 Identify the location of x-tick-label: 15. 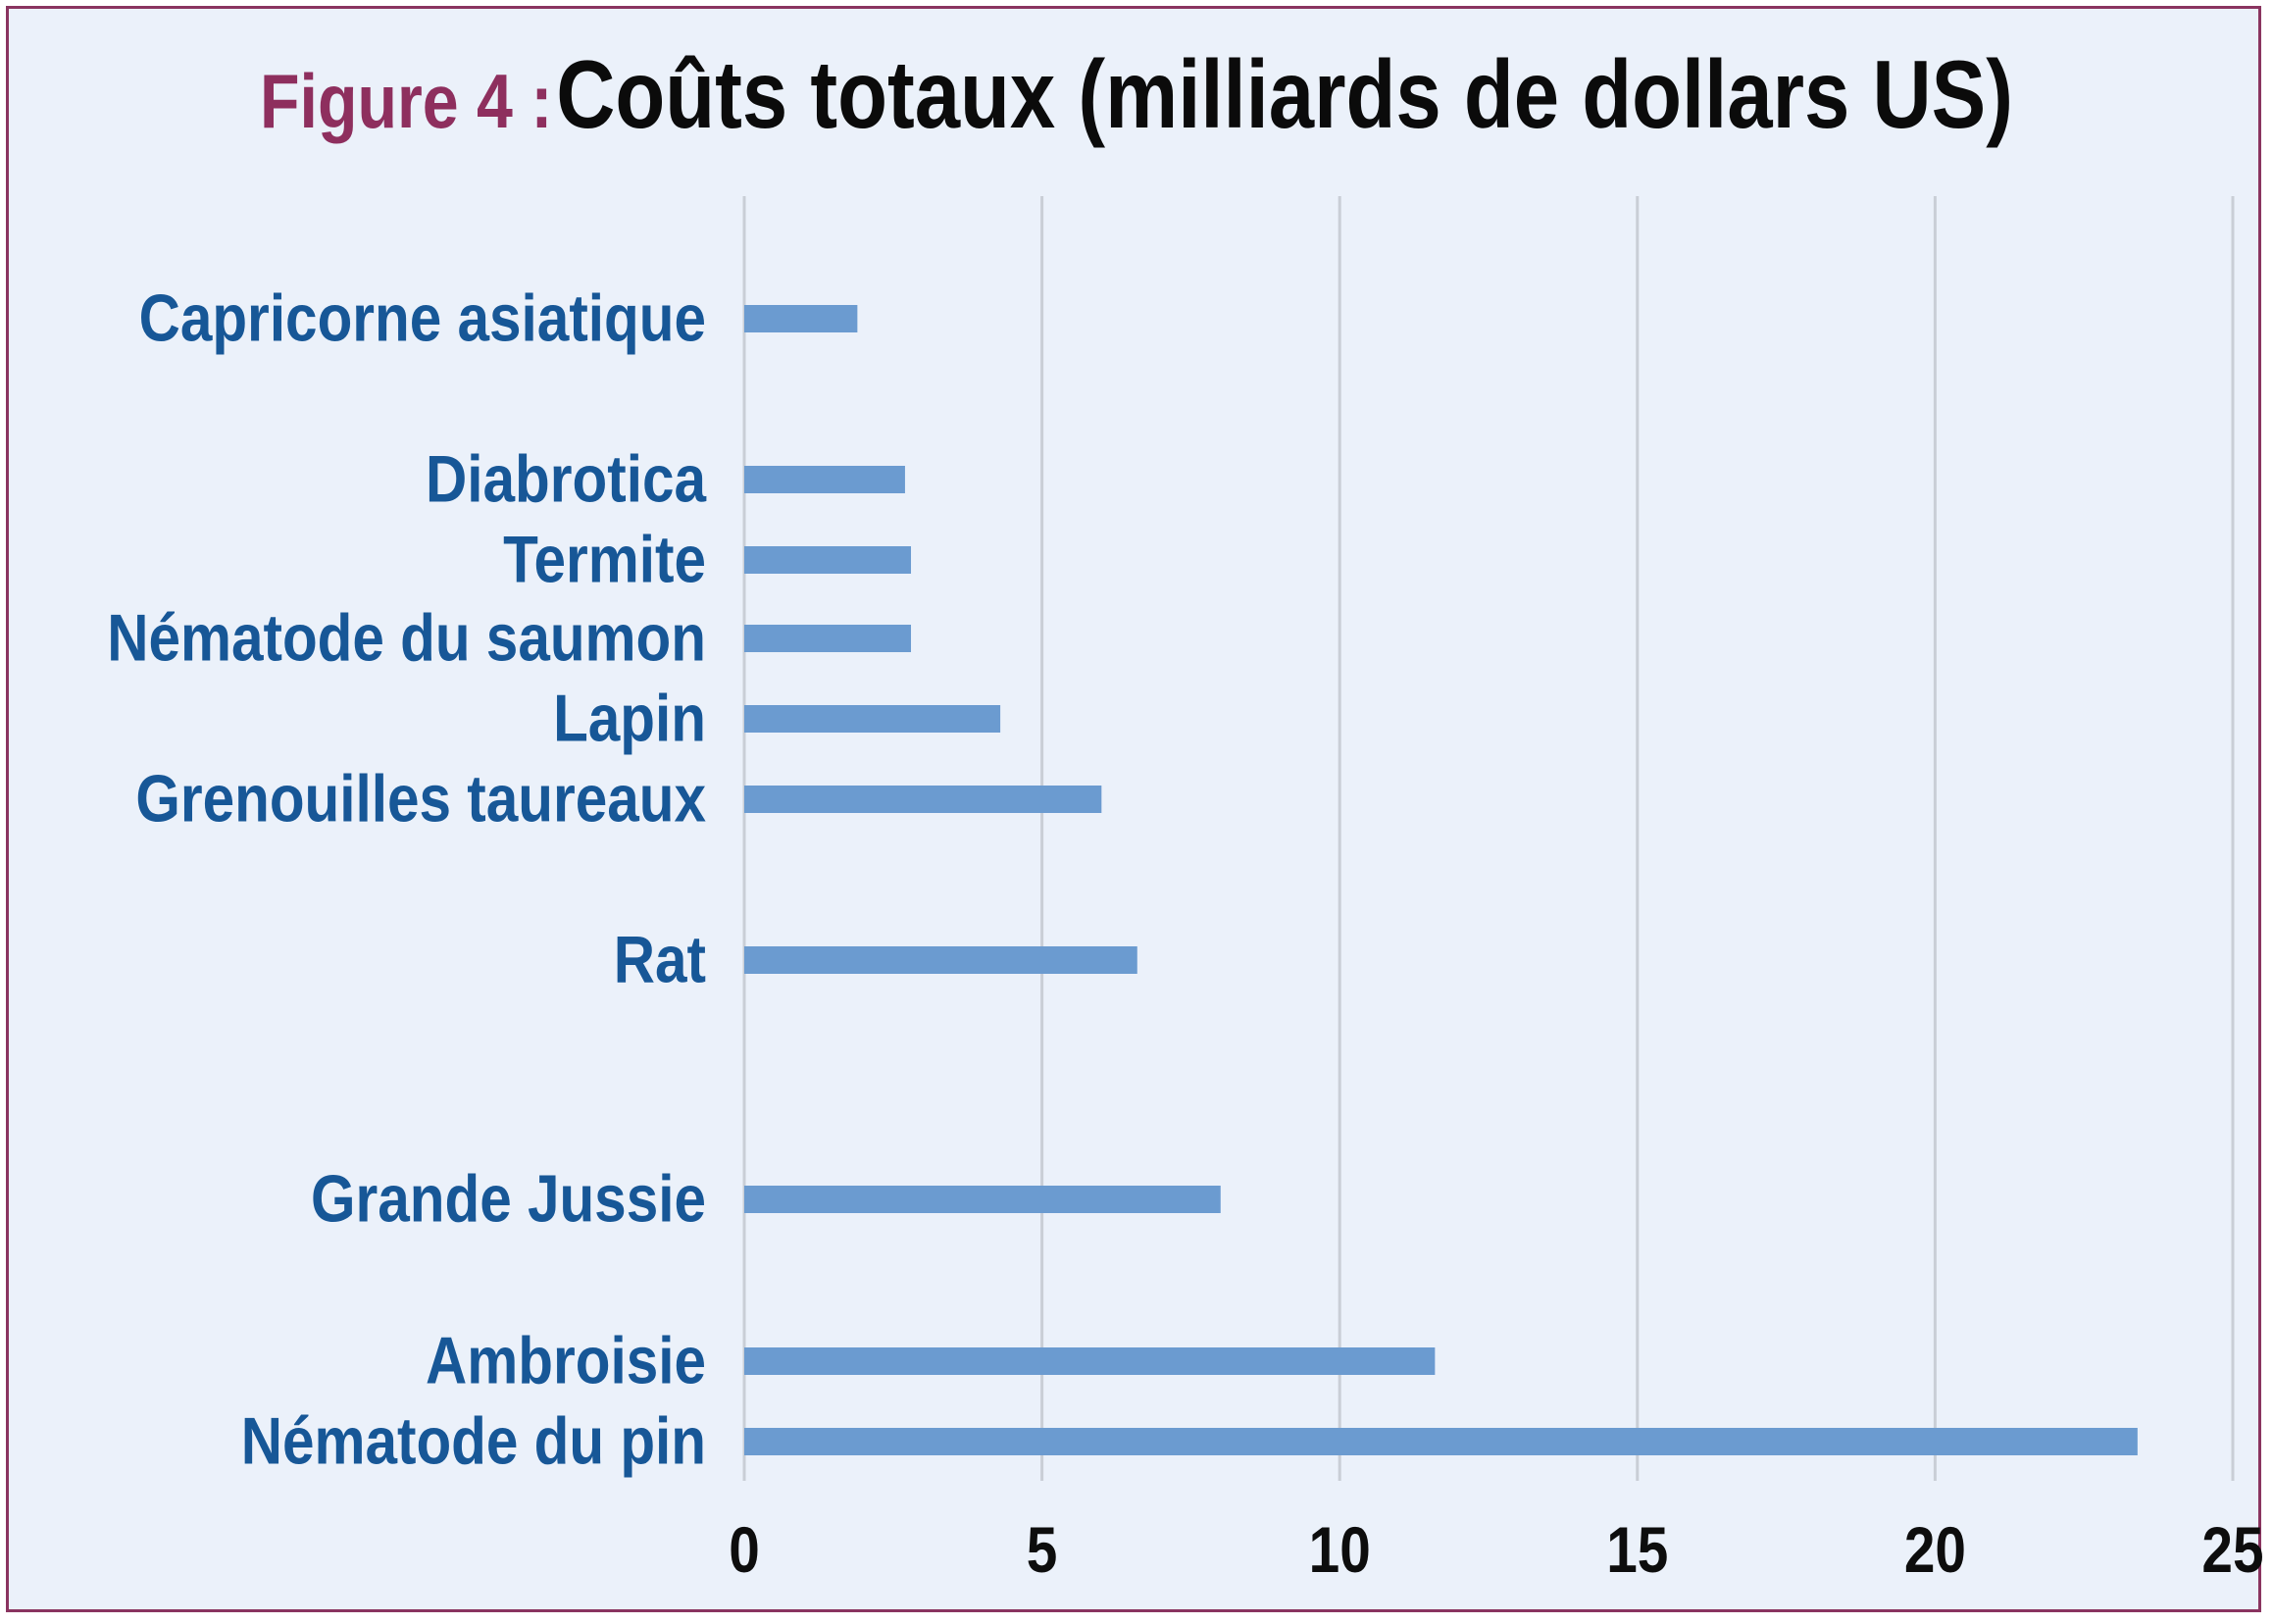
(1637, 1550).